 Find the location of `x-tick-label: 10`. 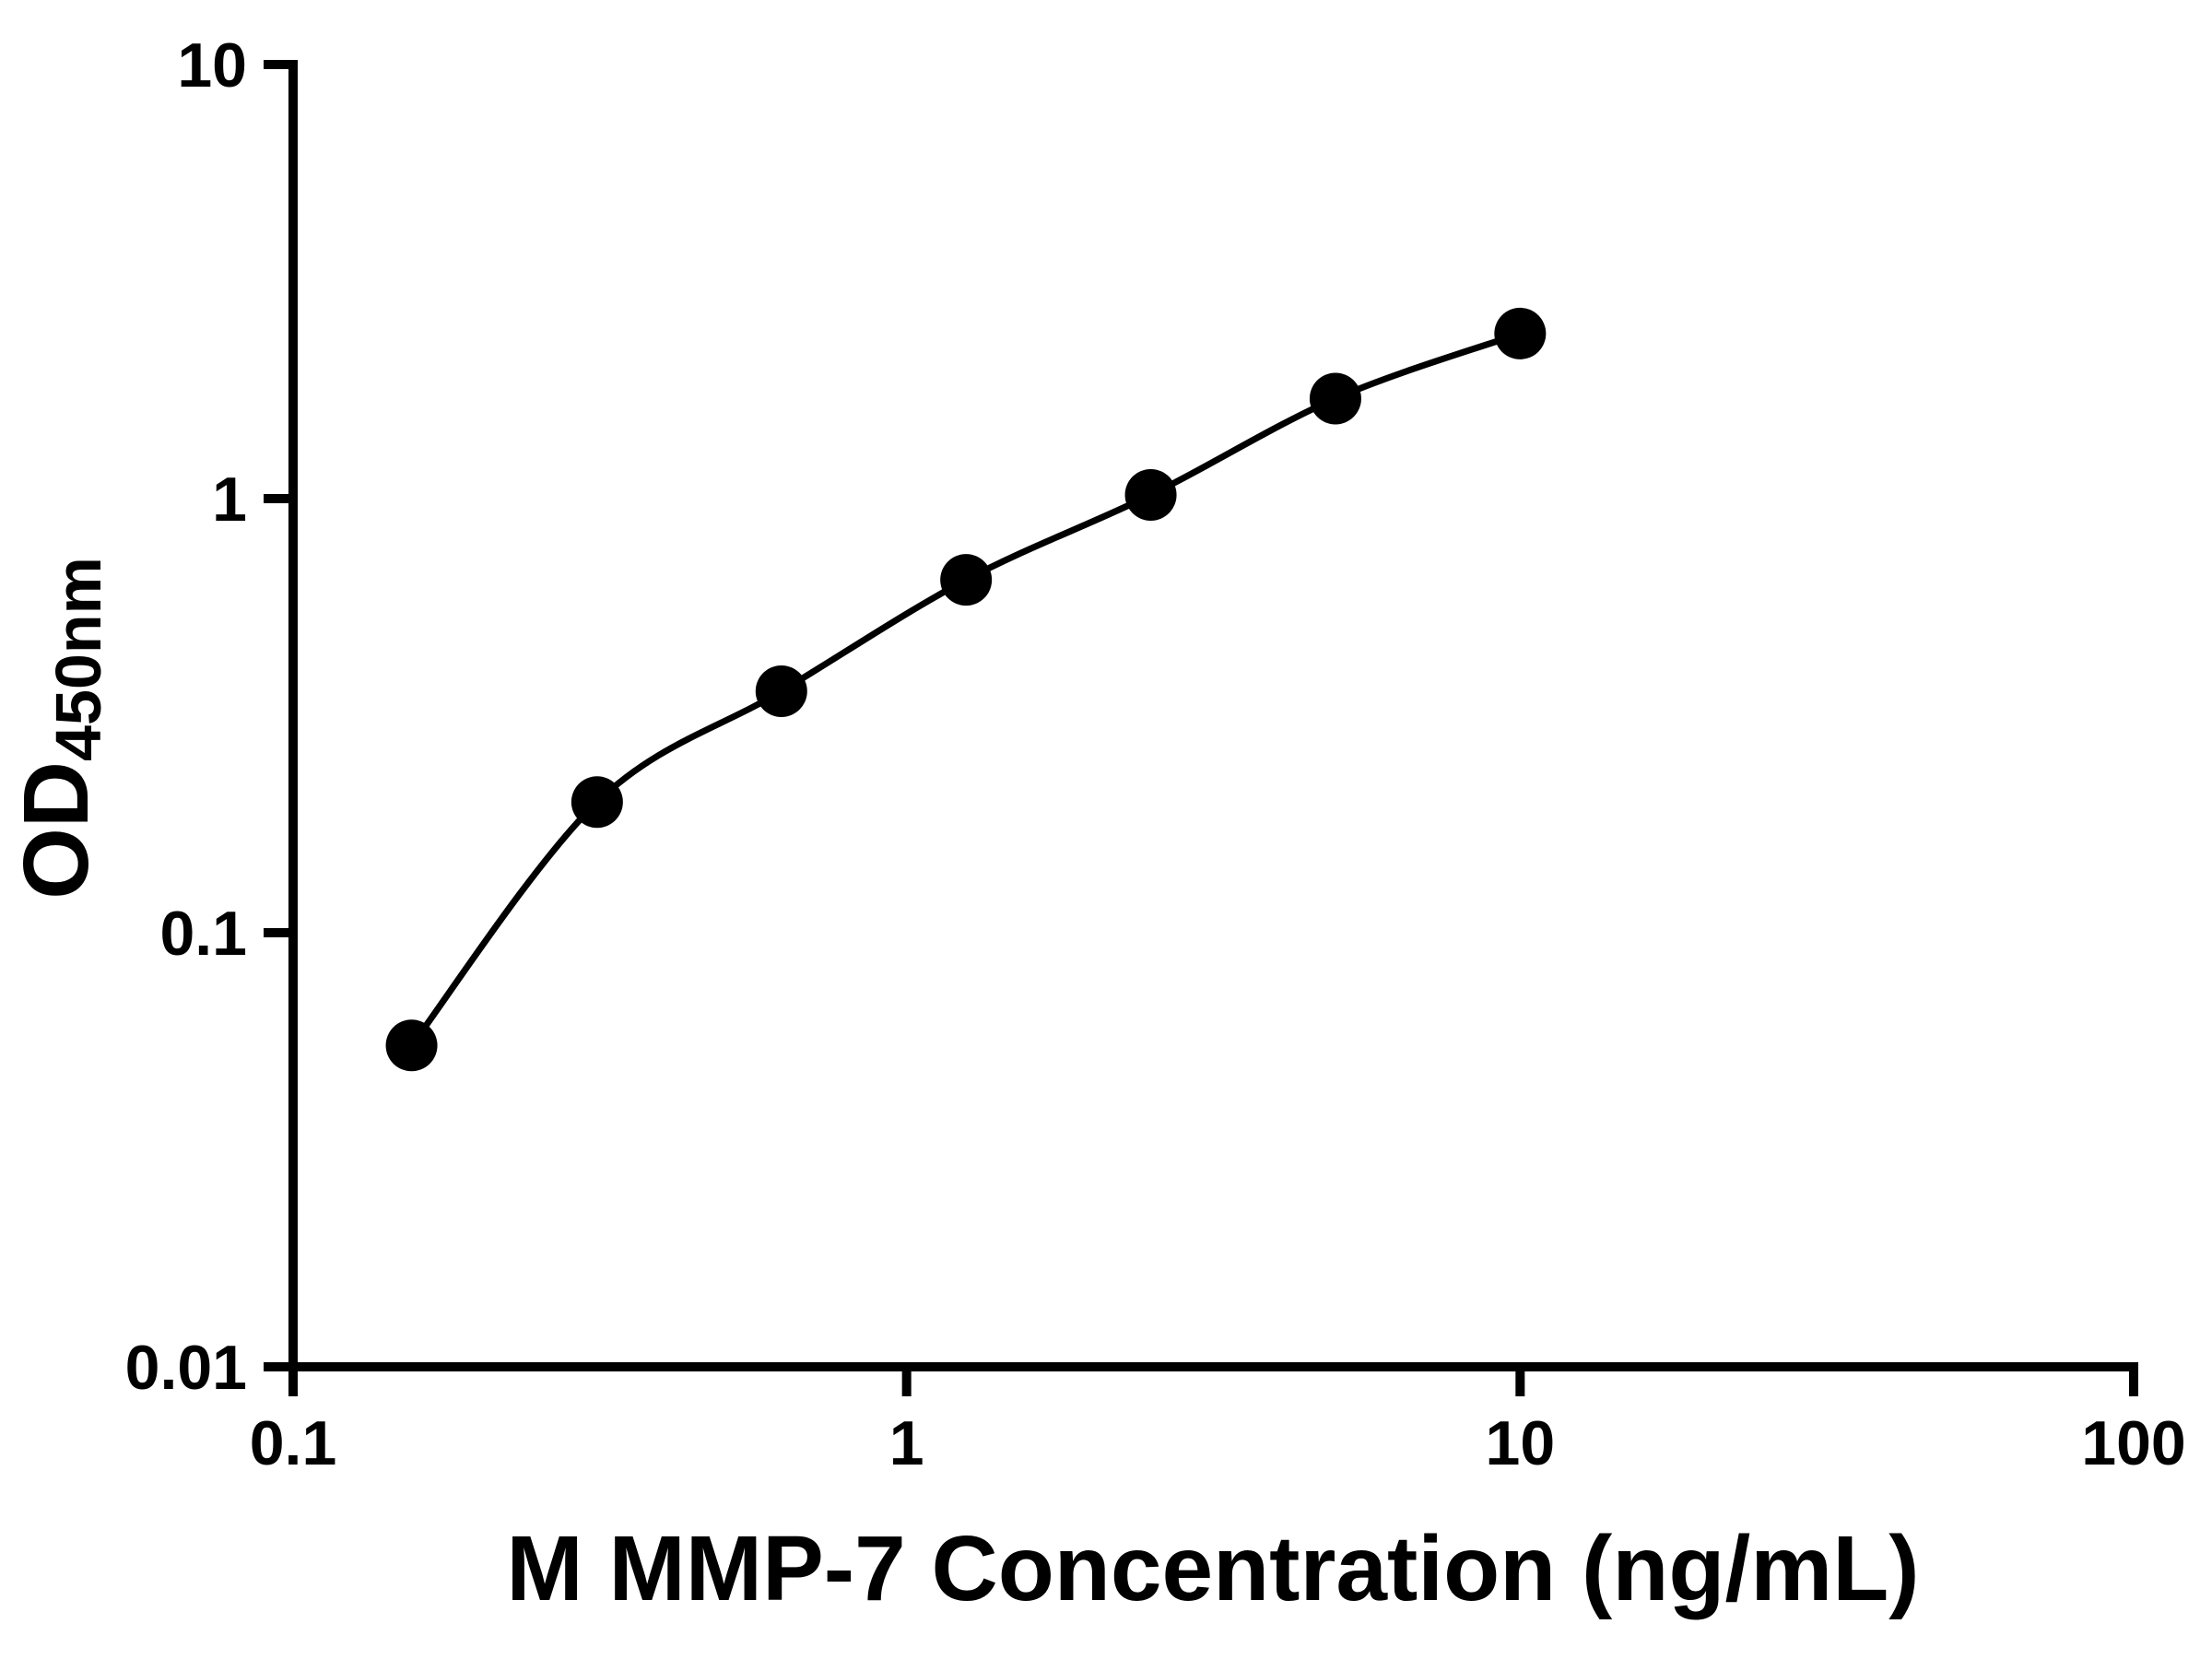

x-tick-label: 10 is located at coordinates (1521, 1443).